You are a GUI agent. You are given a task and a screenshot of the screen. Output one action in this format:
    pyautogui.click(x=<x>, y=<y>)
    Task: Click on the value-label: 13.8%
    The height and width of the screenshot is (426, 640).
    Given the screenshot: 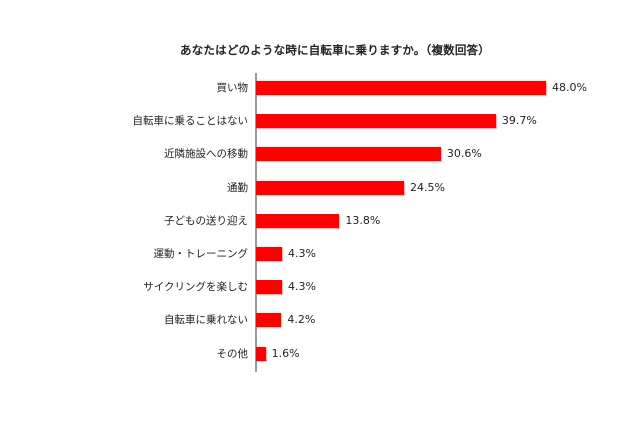 What is the action you would take?
    pyautogui.click(x=363, y=220)
    